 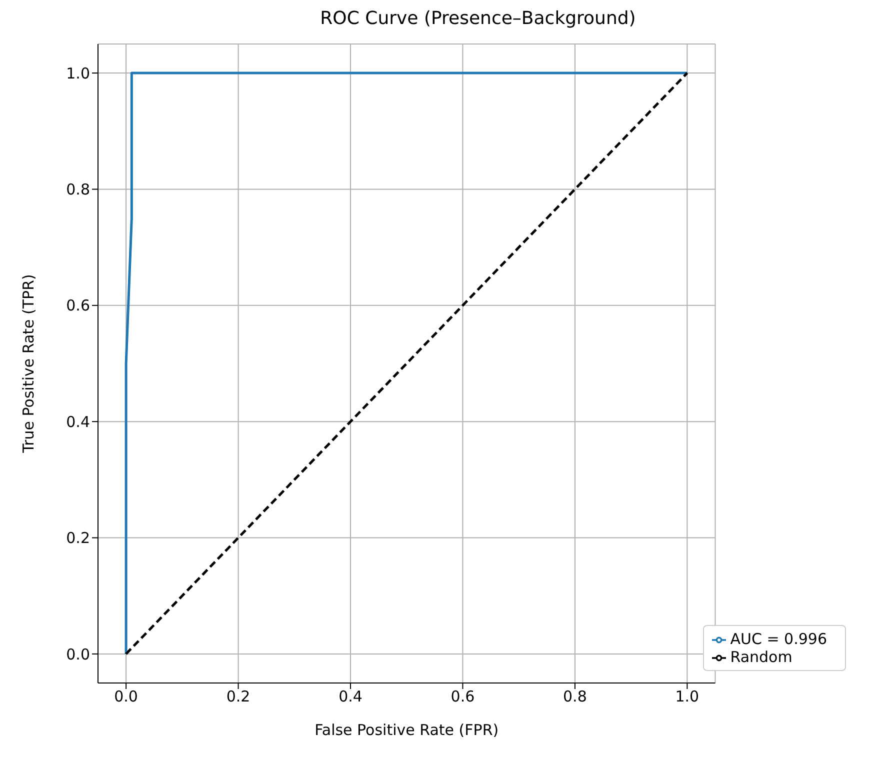 What do you see at coordinates (778, 639) in the screenshot?
I see `legend-label: AUC = 0.996` at bounding box center [778, 639].